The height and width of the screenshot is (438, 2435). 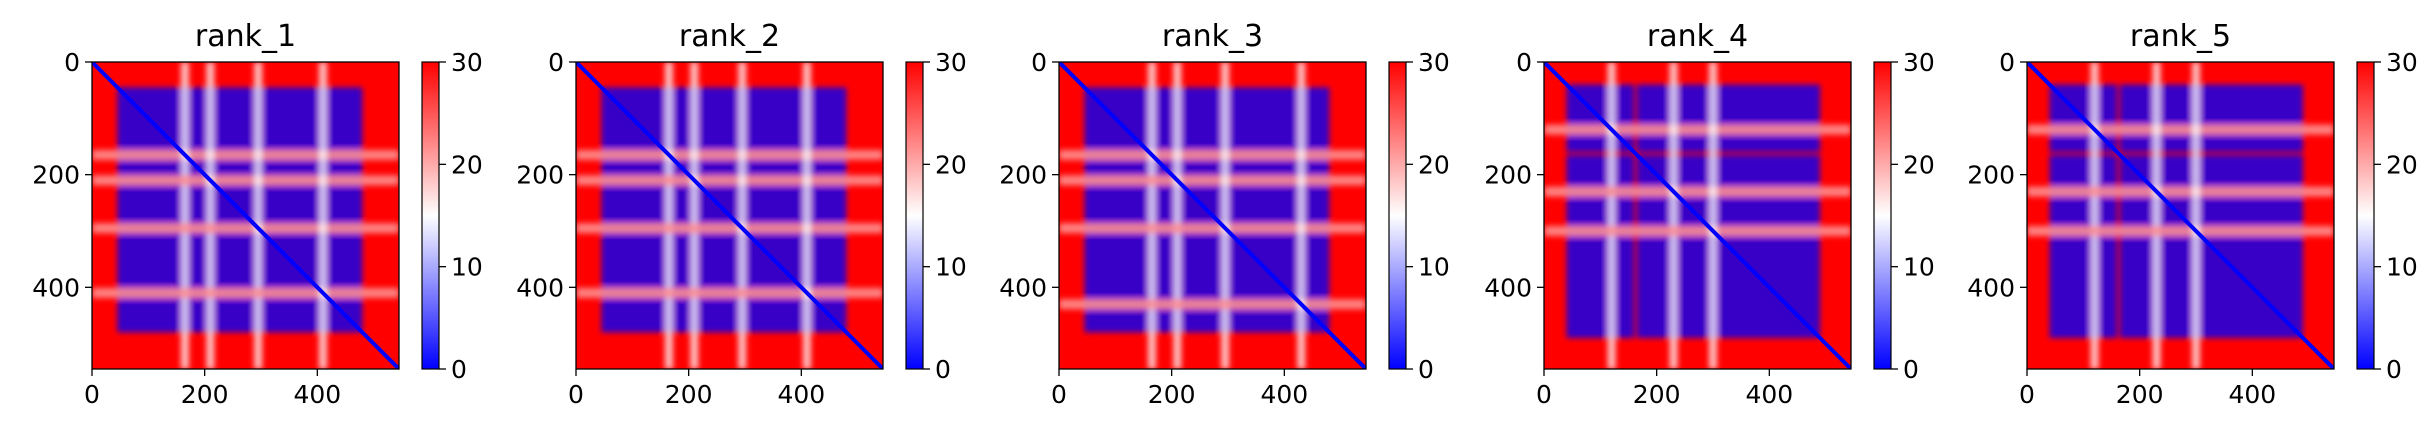 What do you see at coordinates (1212, 36) in the screenshot?
I see `chart-title: rank_3` at bounding box center [1212, 36].